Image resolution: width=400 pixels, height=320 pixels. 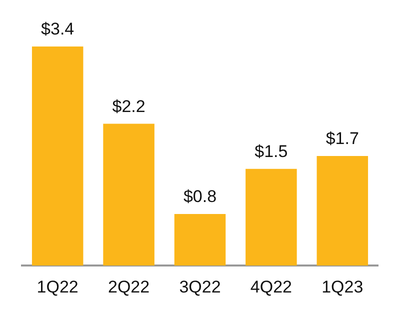 I want to click on data-label: $3.4, so click(x=57, y=29).